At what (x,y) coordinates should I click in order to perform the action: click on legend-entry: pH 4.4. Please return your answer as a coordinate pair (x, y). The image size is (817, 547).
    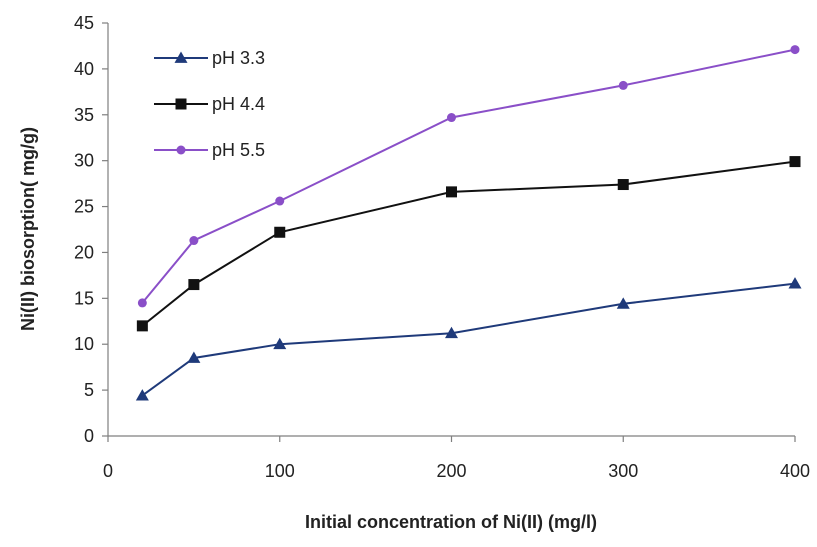
    Looking at the image, I should click on (209, 104).